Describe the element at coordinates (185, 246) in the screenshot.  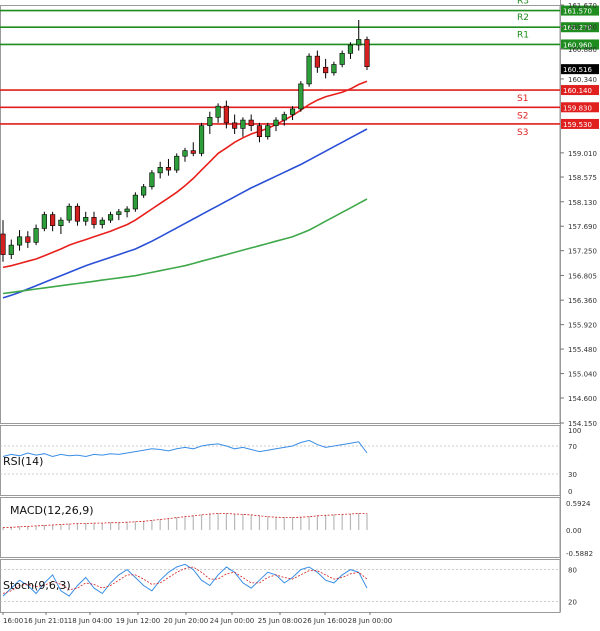
I see `ma-line` at that location.